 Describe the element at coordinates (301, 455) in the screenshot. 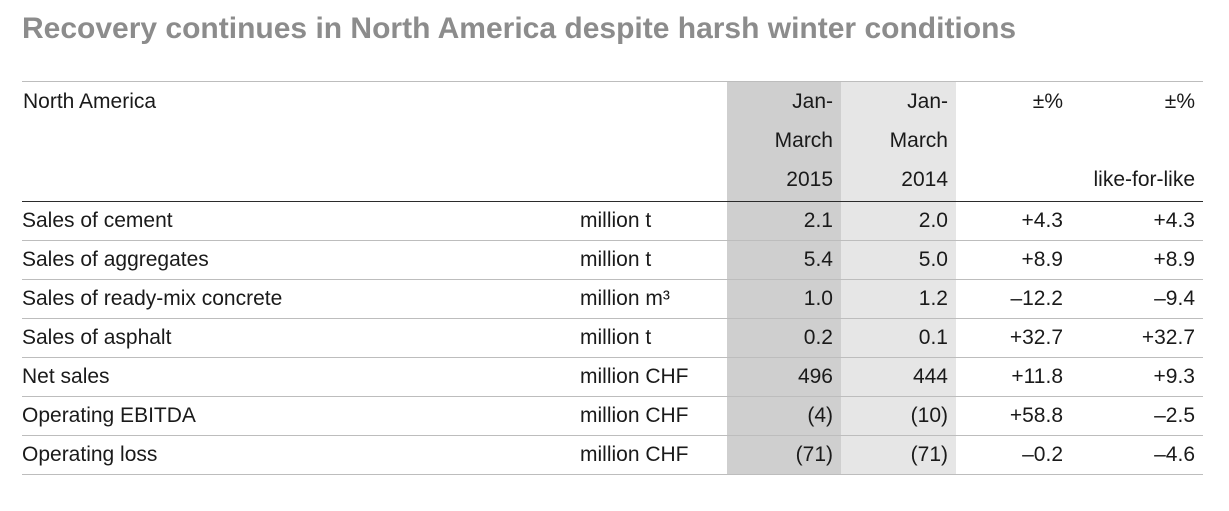

I see `row-label: Operating loss` at that location.